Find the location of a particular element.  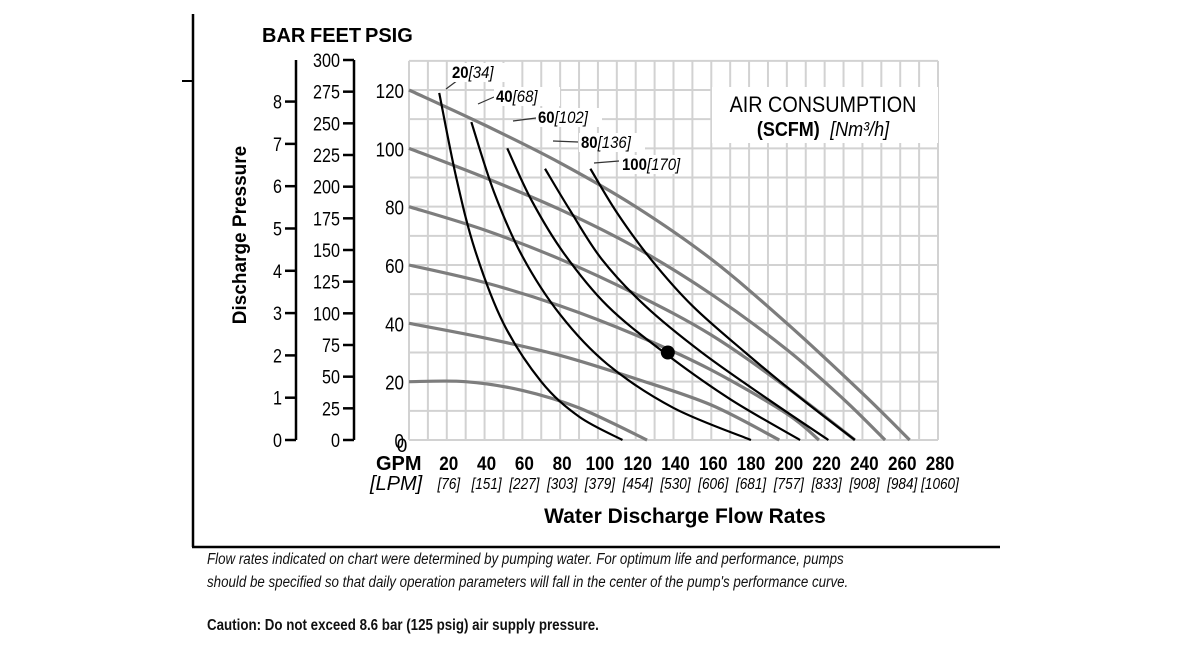

x-tick-gpm-label: 220 is located at coordinates (826, 463).